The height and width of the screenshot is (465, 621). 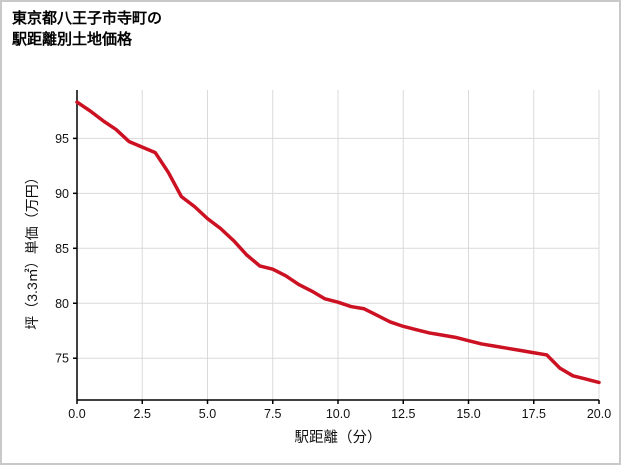 What do you see at coordinates (62, 139) in the screenshot?
I see `y-tick-label: 95` at bounding box center [62, 139].